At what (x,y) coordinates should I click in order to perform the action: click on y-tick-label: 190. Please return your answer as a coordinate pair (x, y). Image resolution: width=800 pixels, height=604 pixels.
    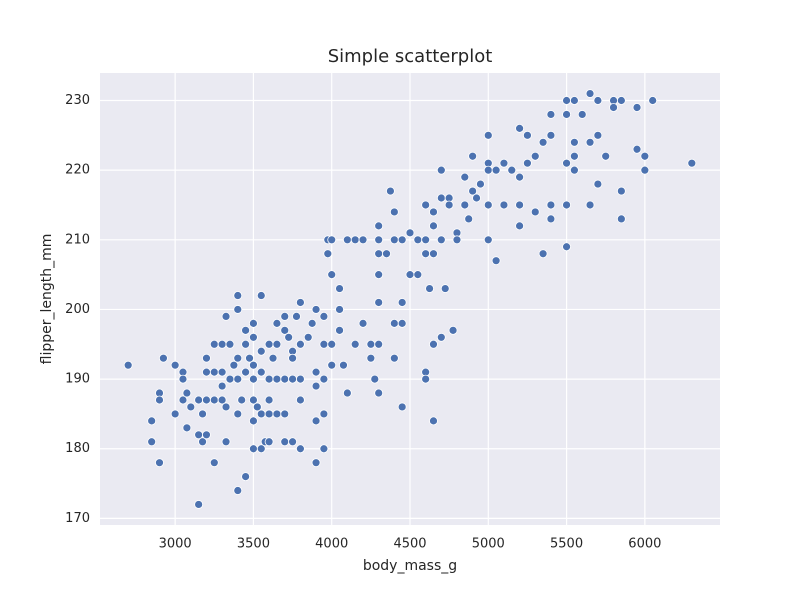
    Looking at the image, I should click on (77, 379).